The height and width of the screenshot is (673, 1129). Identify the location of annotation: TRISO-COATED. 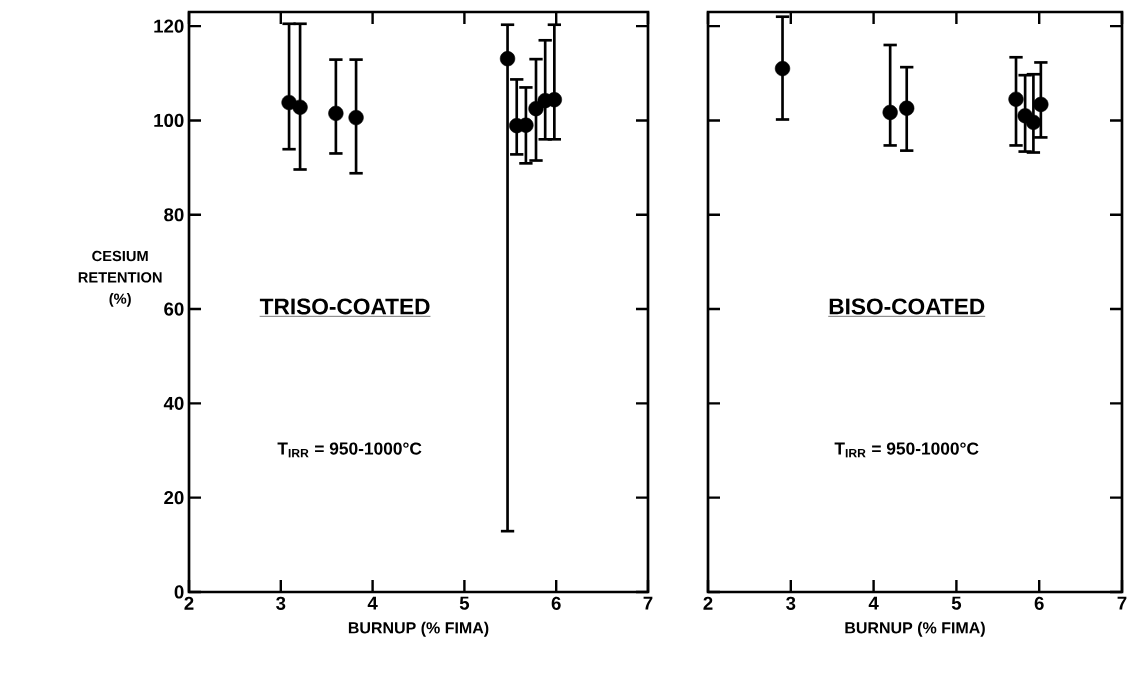
(344, 306).